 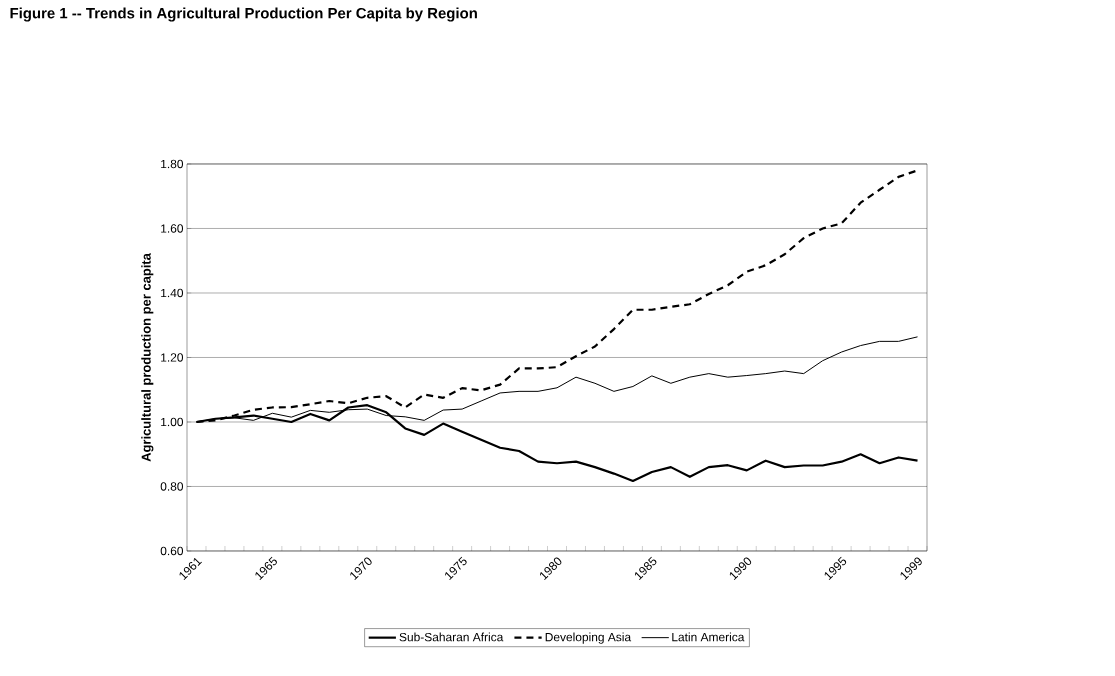 I want to click on y-tick-label: 0.80, so click(x=172, y=486).